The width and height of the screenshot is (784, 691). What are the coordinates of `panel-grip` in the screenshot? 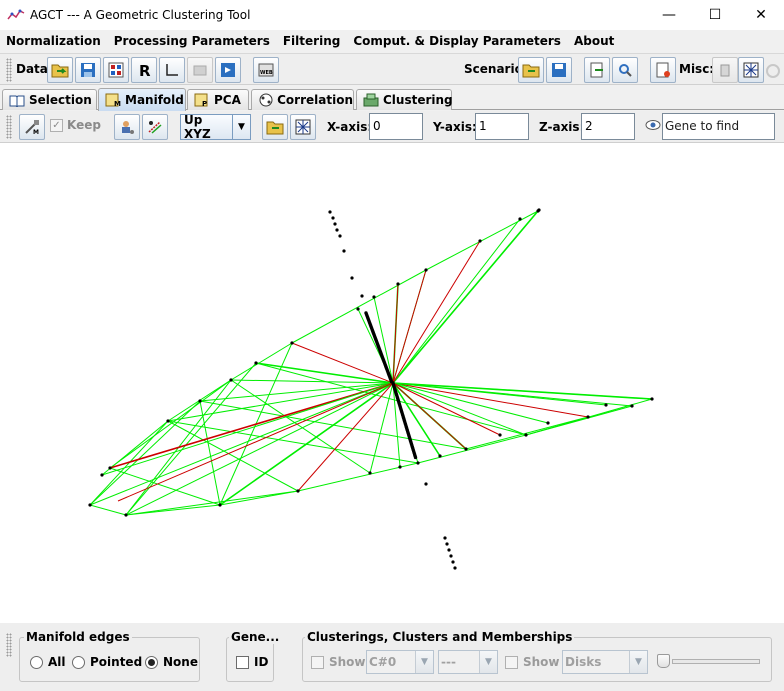 It's located at (9, 645).